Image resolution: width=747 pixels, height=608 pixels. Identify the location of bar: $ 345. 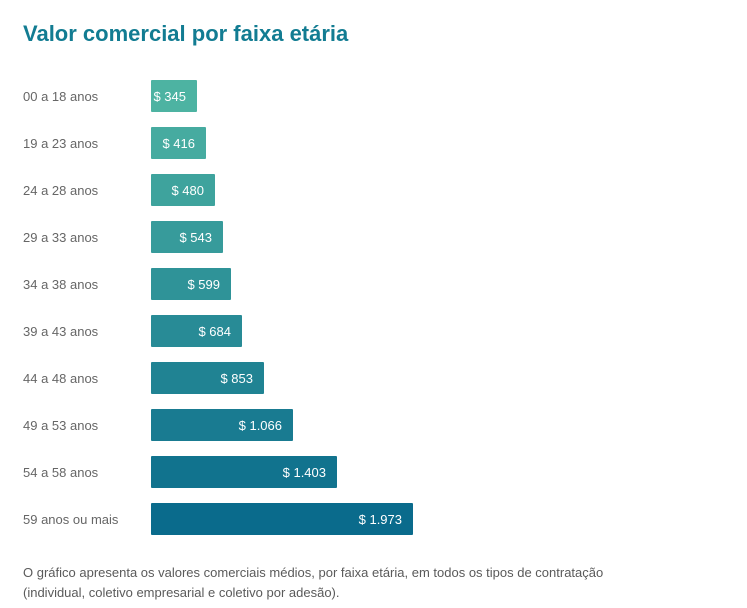
(174, 96).